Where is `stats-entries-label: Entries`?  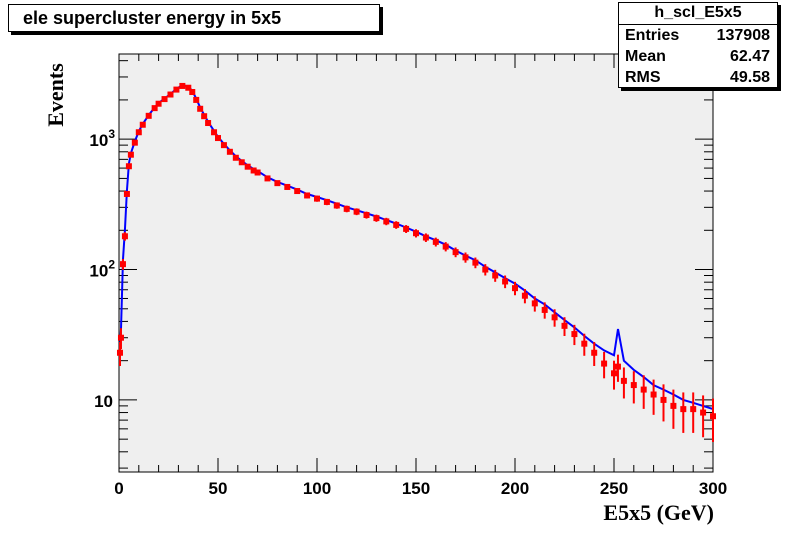
stats-entries-label: Entries is located at coordinates (652, 35).